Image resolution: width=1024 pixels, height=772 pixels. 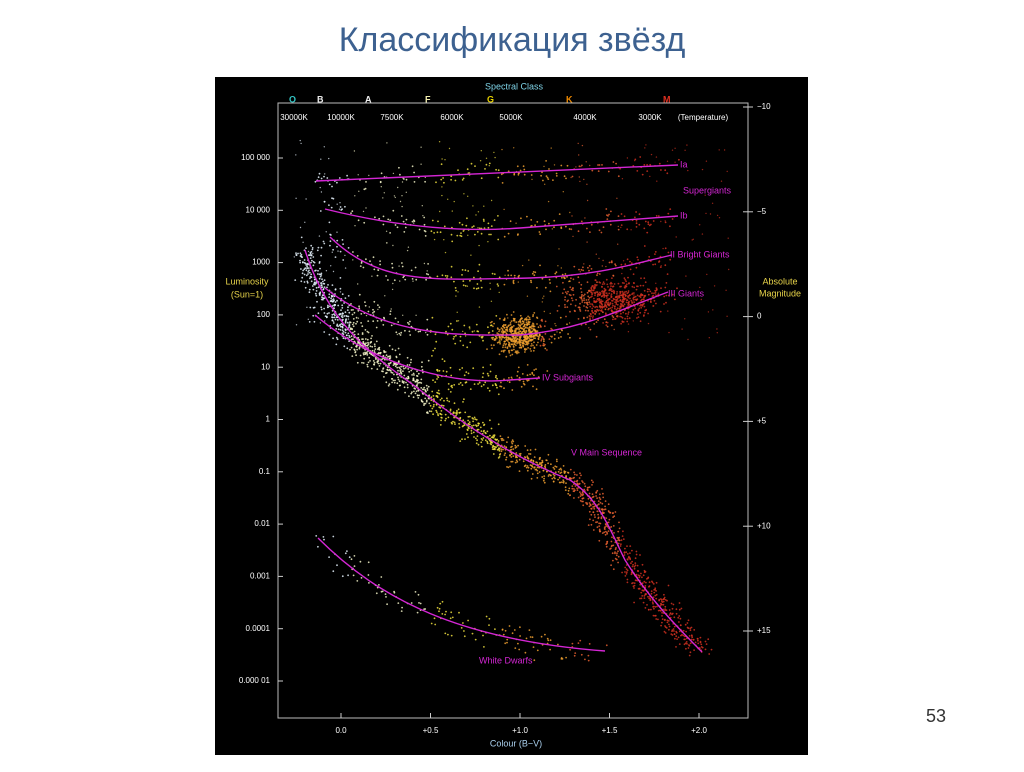 I want to click on bottom-tick-label: +2.0, so click(x=699, y=730).